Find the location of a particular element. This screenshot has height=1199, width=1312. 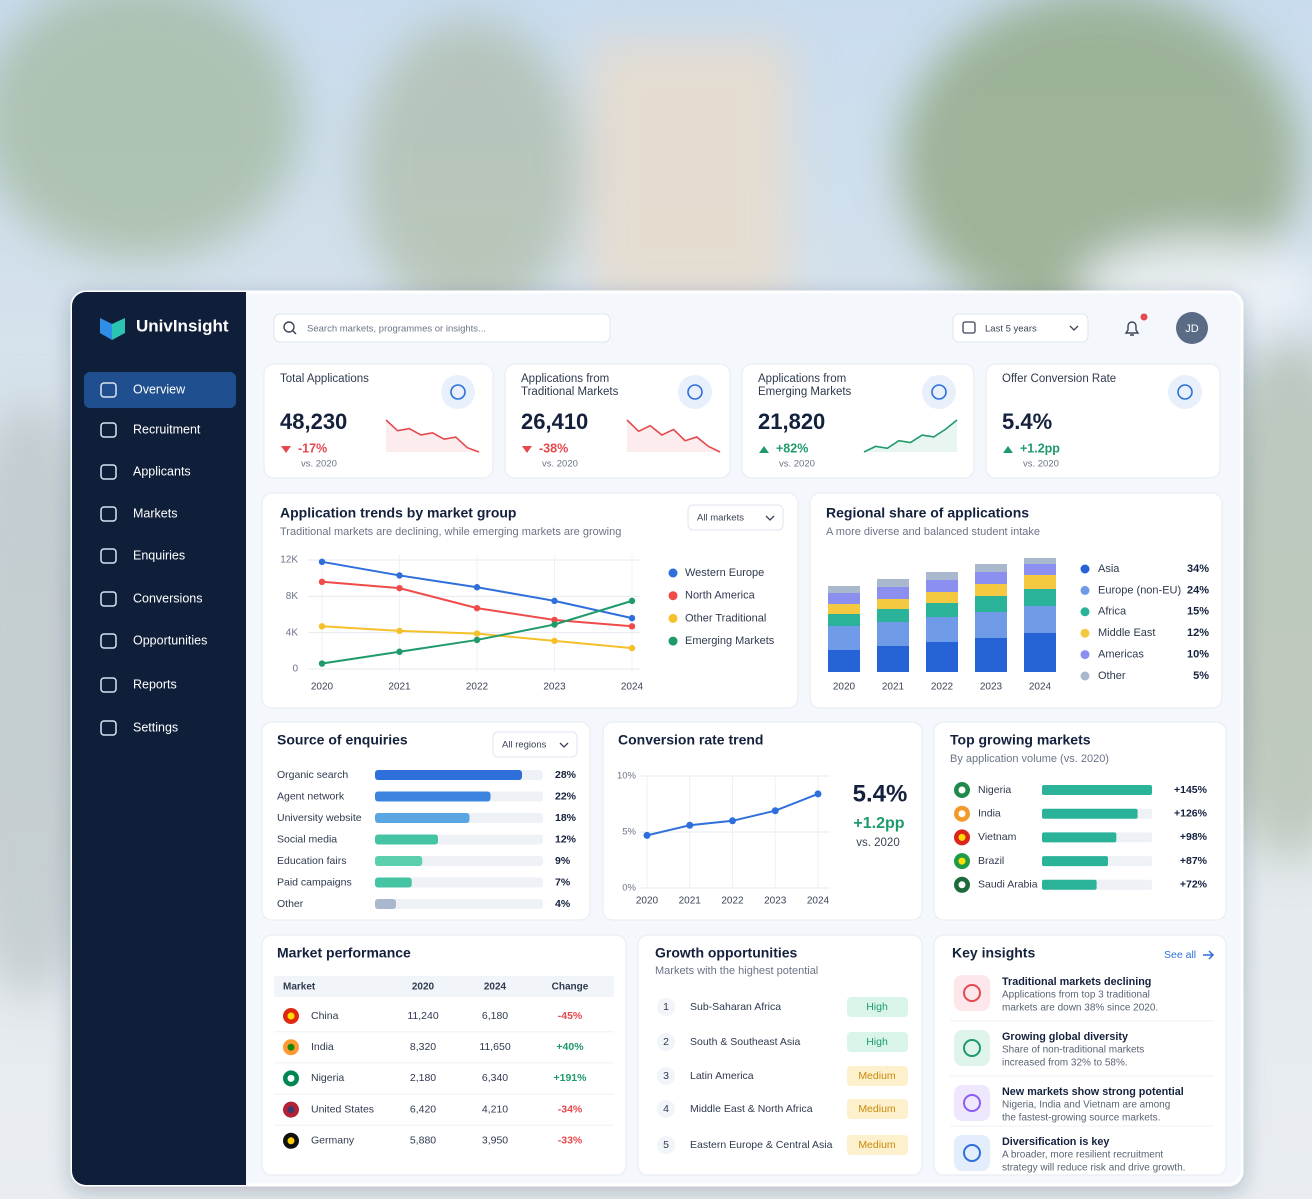

market-name: Middle East & North Africa is located at coordinates (751, 1109).